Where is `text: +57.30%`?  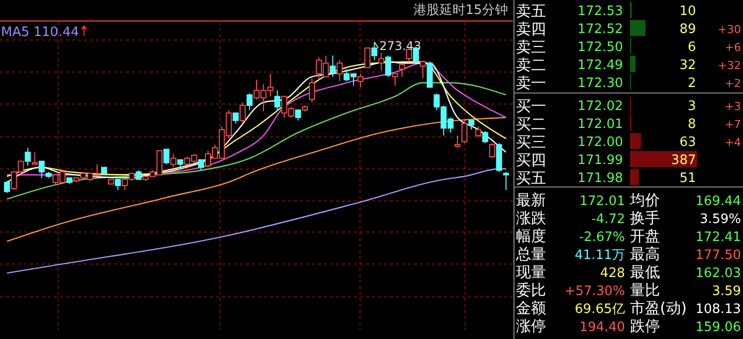
text: +57.30% is located at coordinates (594, 291).